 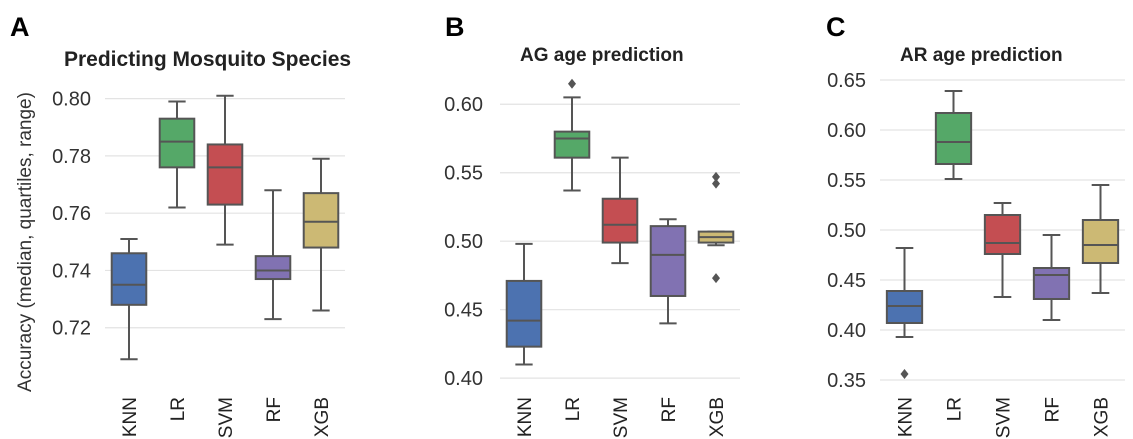 I want to click on panel-a-letter: A, so click(x=20, y=27).